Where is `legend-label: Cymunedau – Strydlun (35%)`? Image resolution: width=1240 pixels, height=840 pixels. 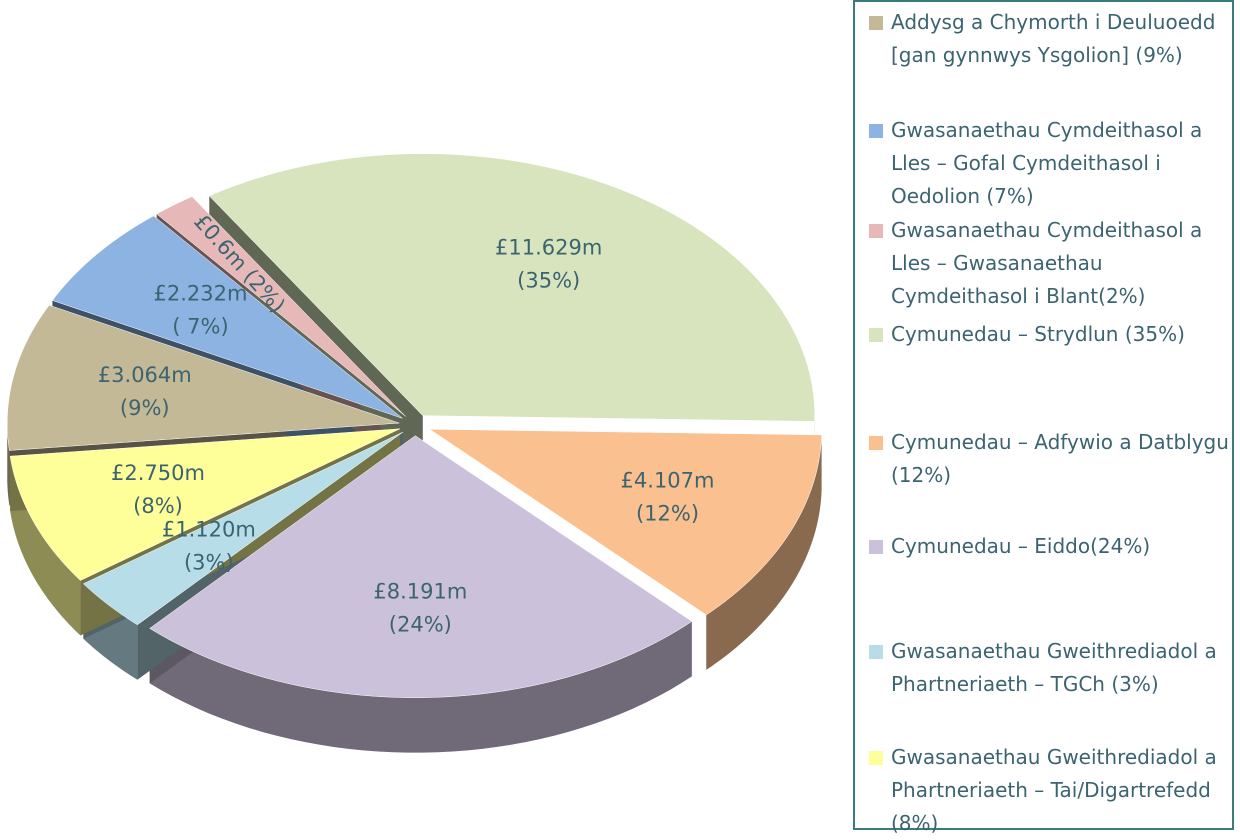
legend-label: Cymunedau – Strydlun (35%) is located at coordinates (1038, 334).